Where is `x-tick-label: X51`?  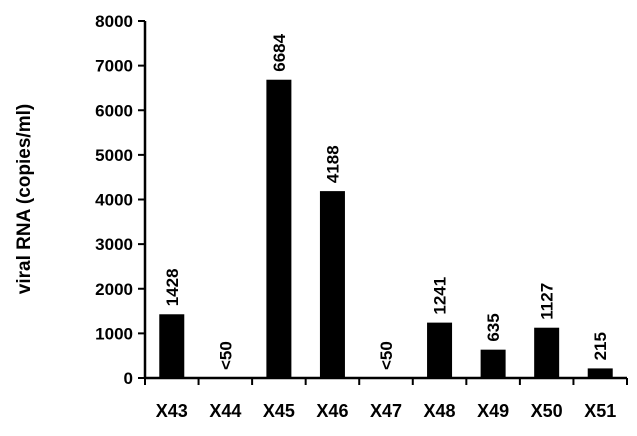 x-tick-label: X51 is located at coordinates (600, 411).